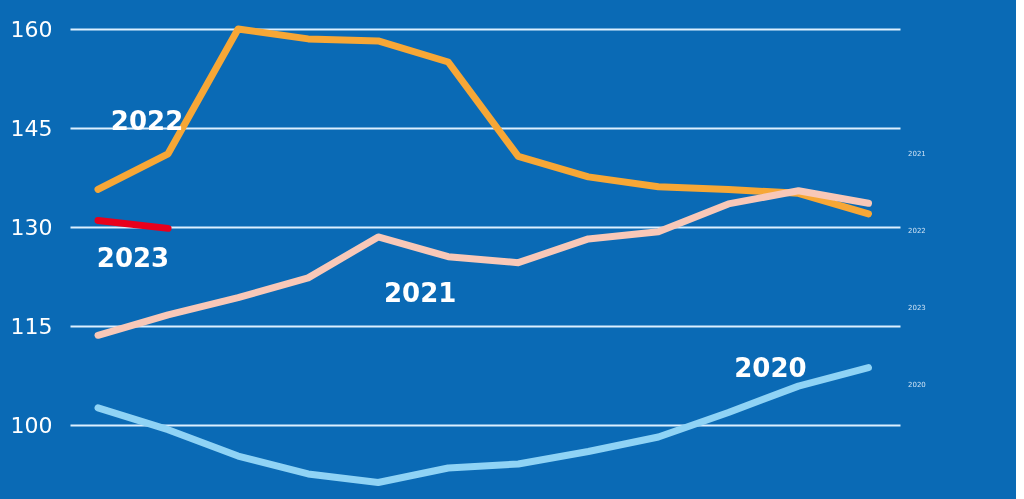  What do you see at coordinates (31, 29) in the screenshot?
I see `y-tick-label: 160` at bounding box center [31, 29].